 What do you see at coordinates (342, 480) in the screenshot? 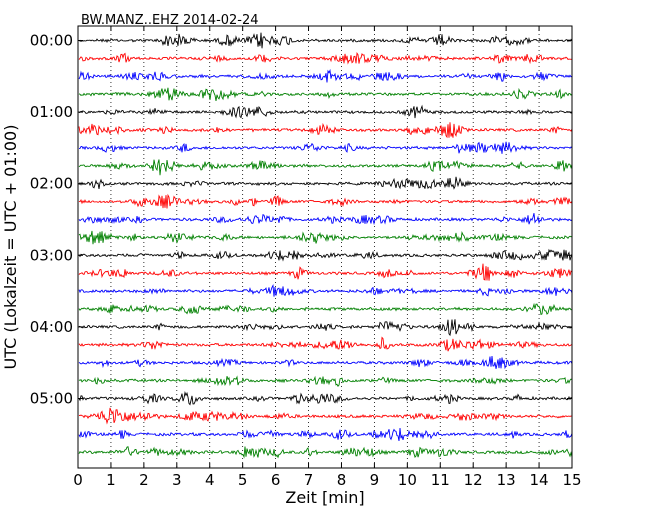
I see `x-tick-label: 8` at bounding box center [342, 480].